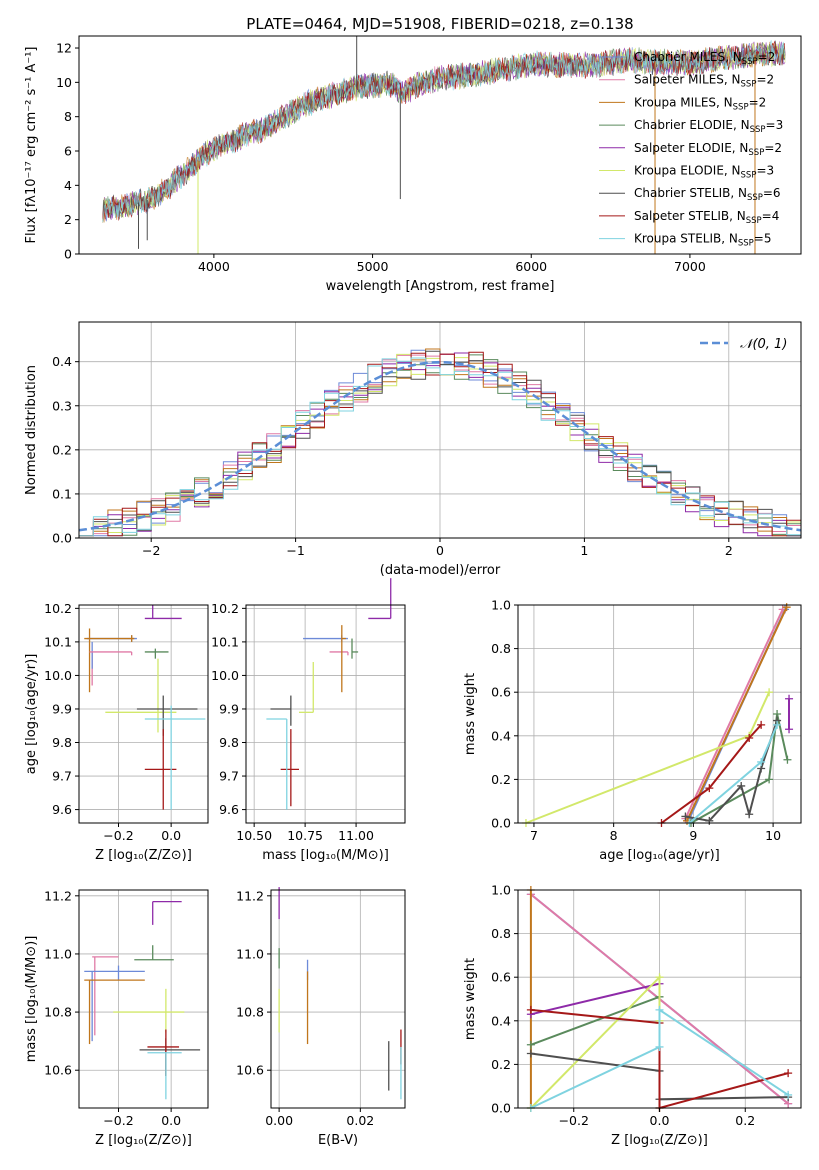 The height and width of the screenshot is (1170, 819). I want to click on spectrum-line-kroupa_elodie, so click(444, 130).